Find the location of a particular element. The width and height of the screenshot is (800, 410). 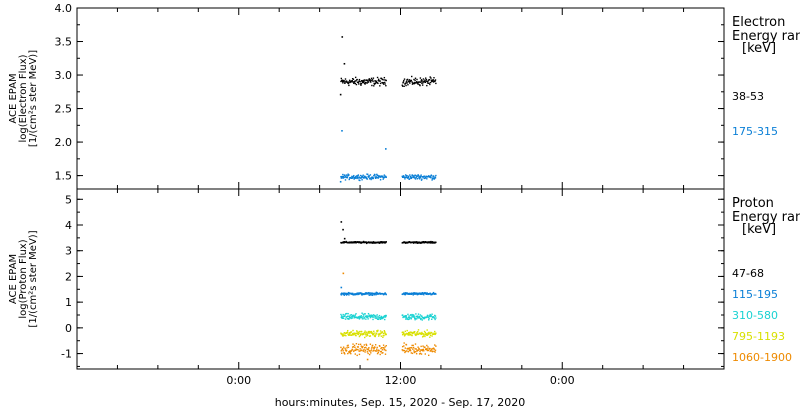

series-1060-1900 is located at coordinates (388, 316).